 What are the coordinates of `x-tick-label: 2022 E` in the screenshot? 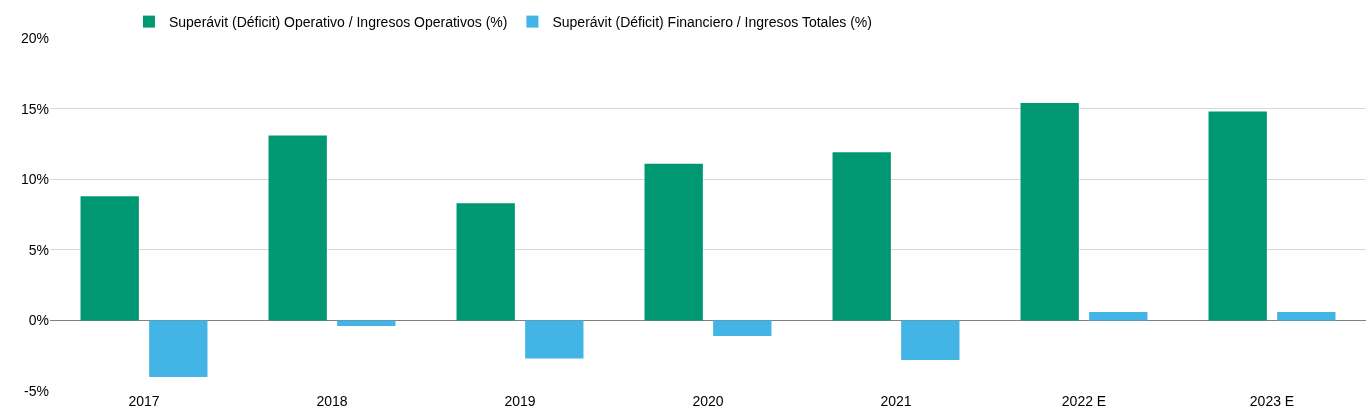 It's located at (1084, 401).